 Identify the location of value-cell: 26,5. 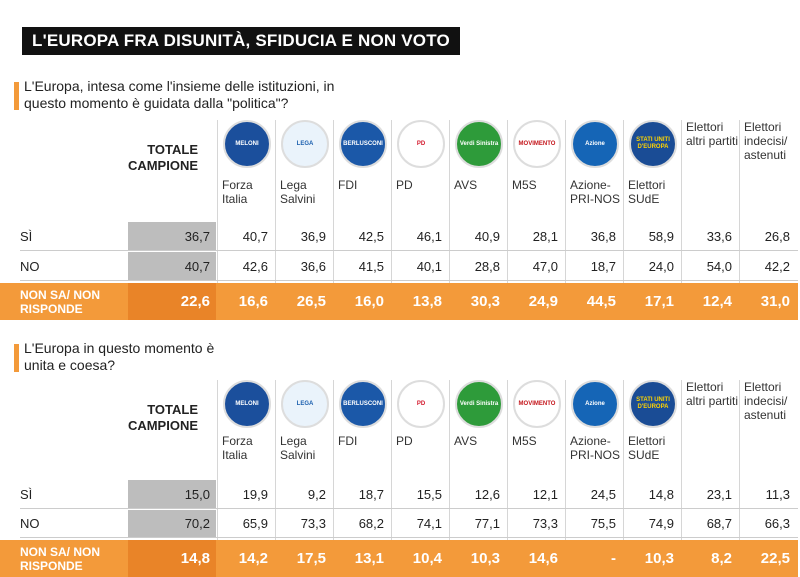
(311, 301).